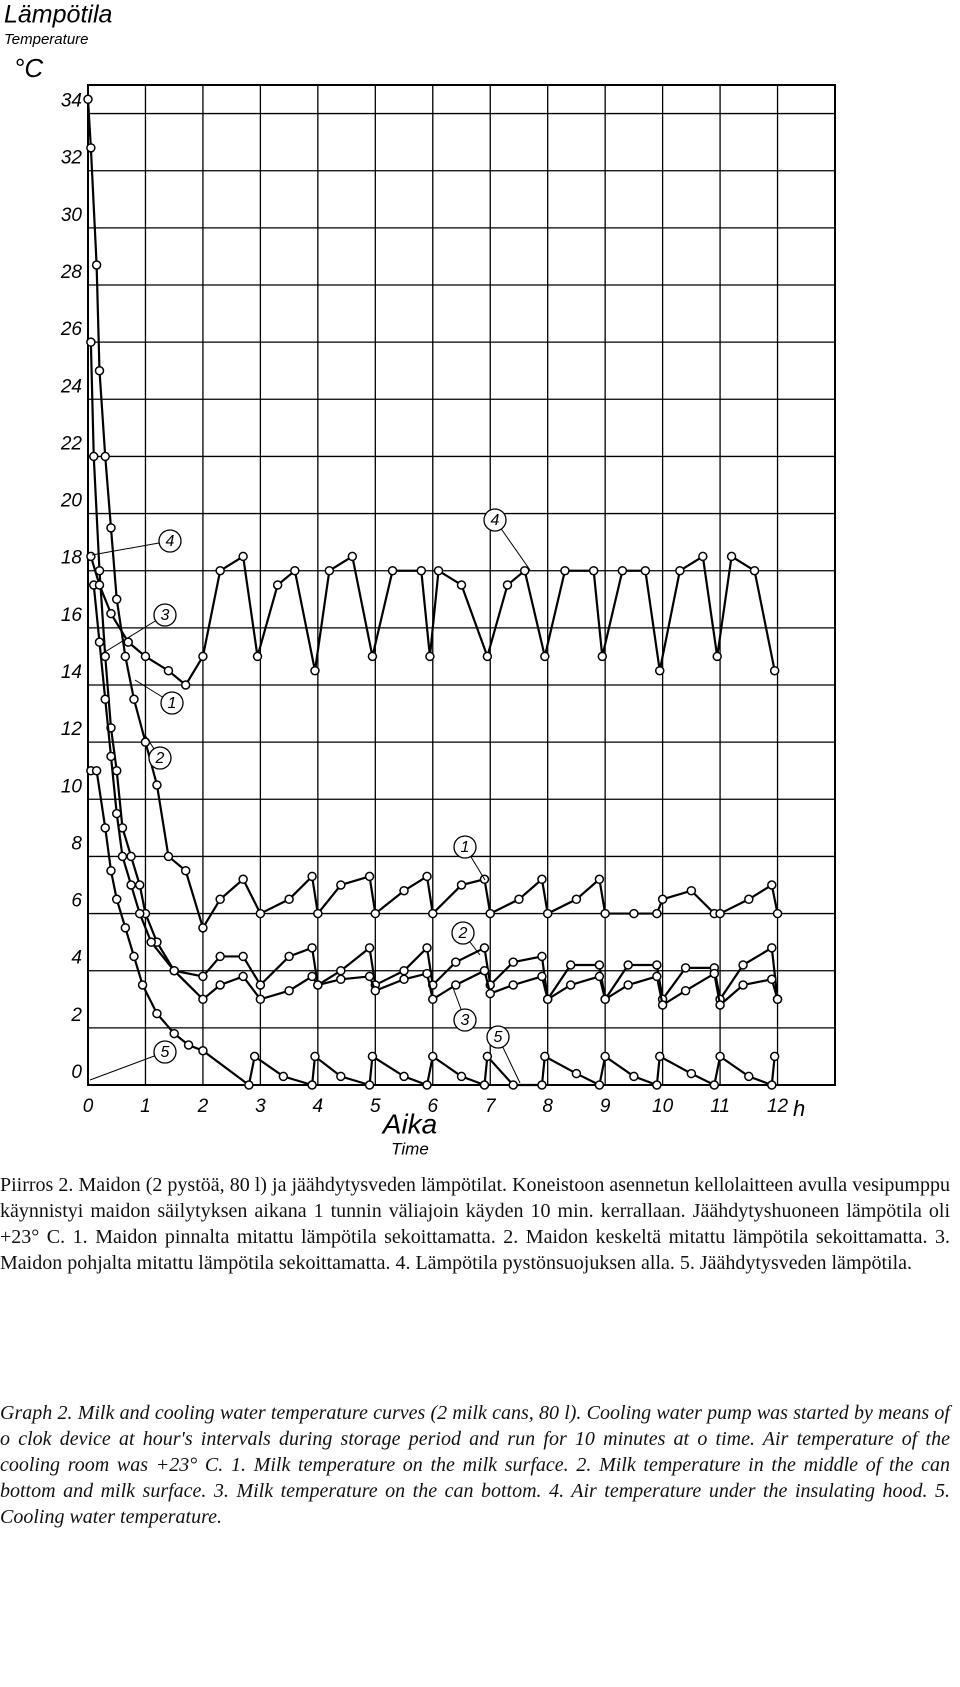  Describe the element at coordinates (432, 620) in the screenshot. I see `series-line` at that location.